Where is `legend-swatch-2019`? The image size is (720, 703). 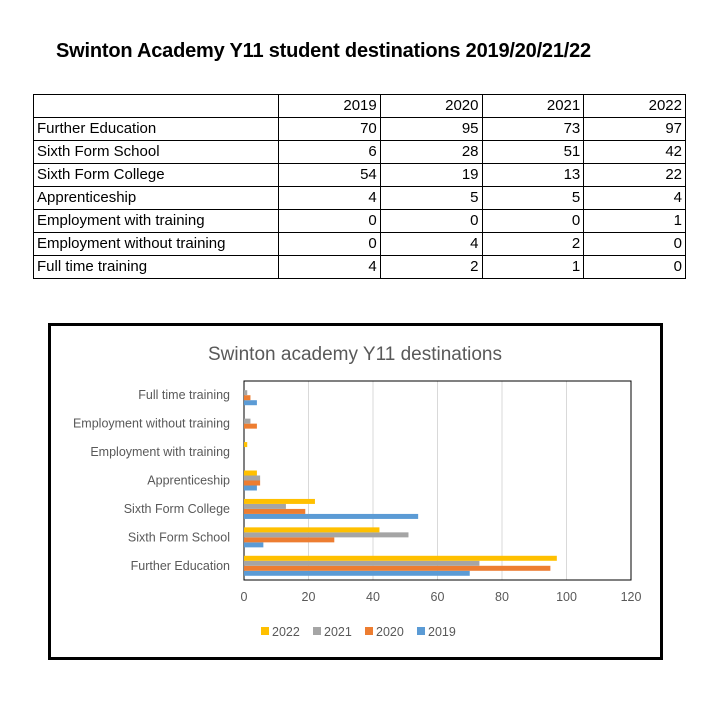
legend-swatch-2019 is located at coordinates (421, 631).